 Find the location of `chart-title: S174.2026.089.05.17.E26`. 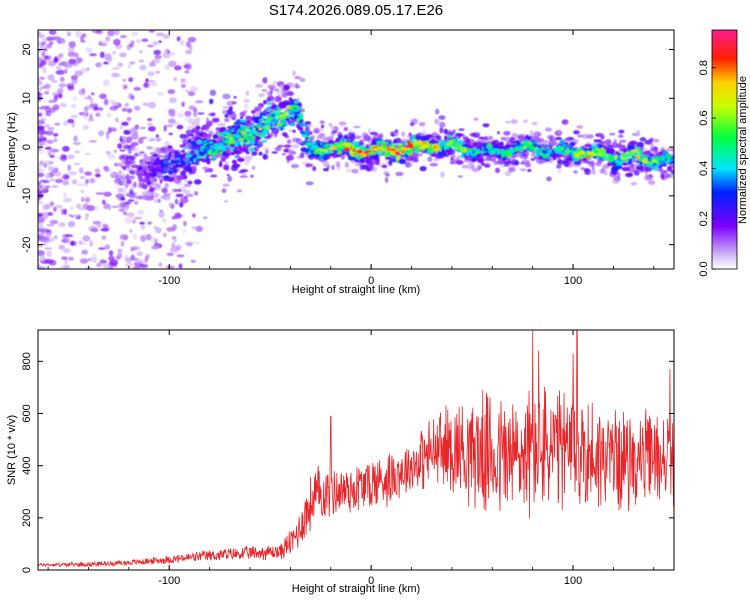

chart-title: S174.2026.089.05.17.E26 is located at coordinates (356, 10).